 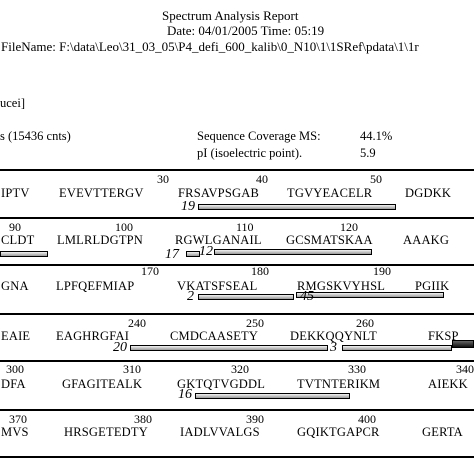 I want to click on position-number: 190, so click(x=382, y=271).